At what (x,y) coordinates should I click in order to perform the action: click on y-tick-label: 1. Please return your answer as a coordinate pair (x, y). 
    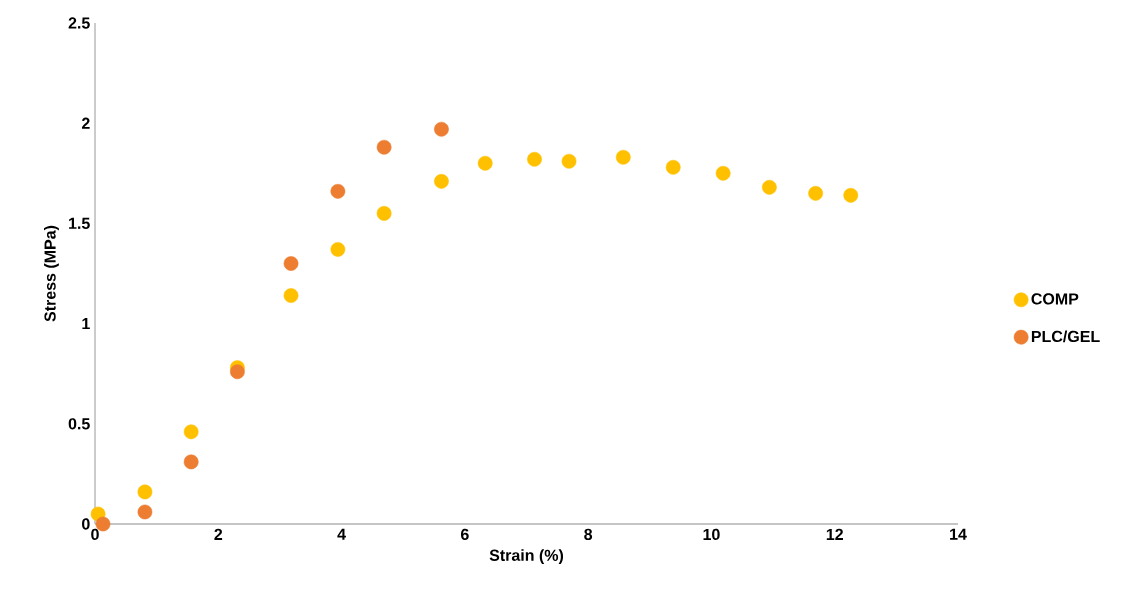
    Looking at the image, I should click on (86, 324).